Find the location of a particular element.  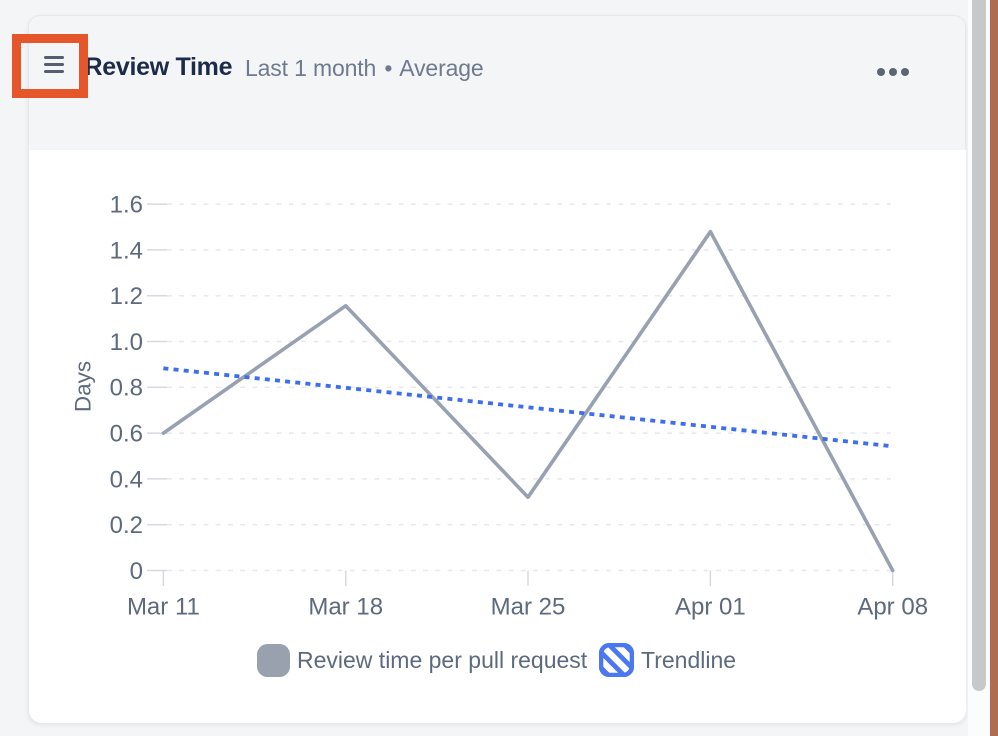

svg-text: 1.4 is located at coordinates (126, 250).